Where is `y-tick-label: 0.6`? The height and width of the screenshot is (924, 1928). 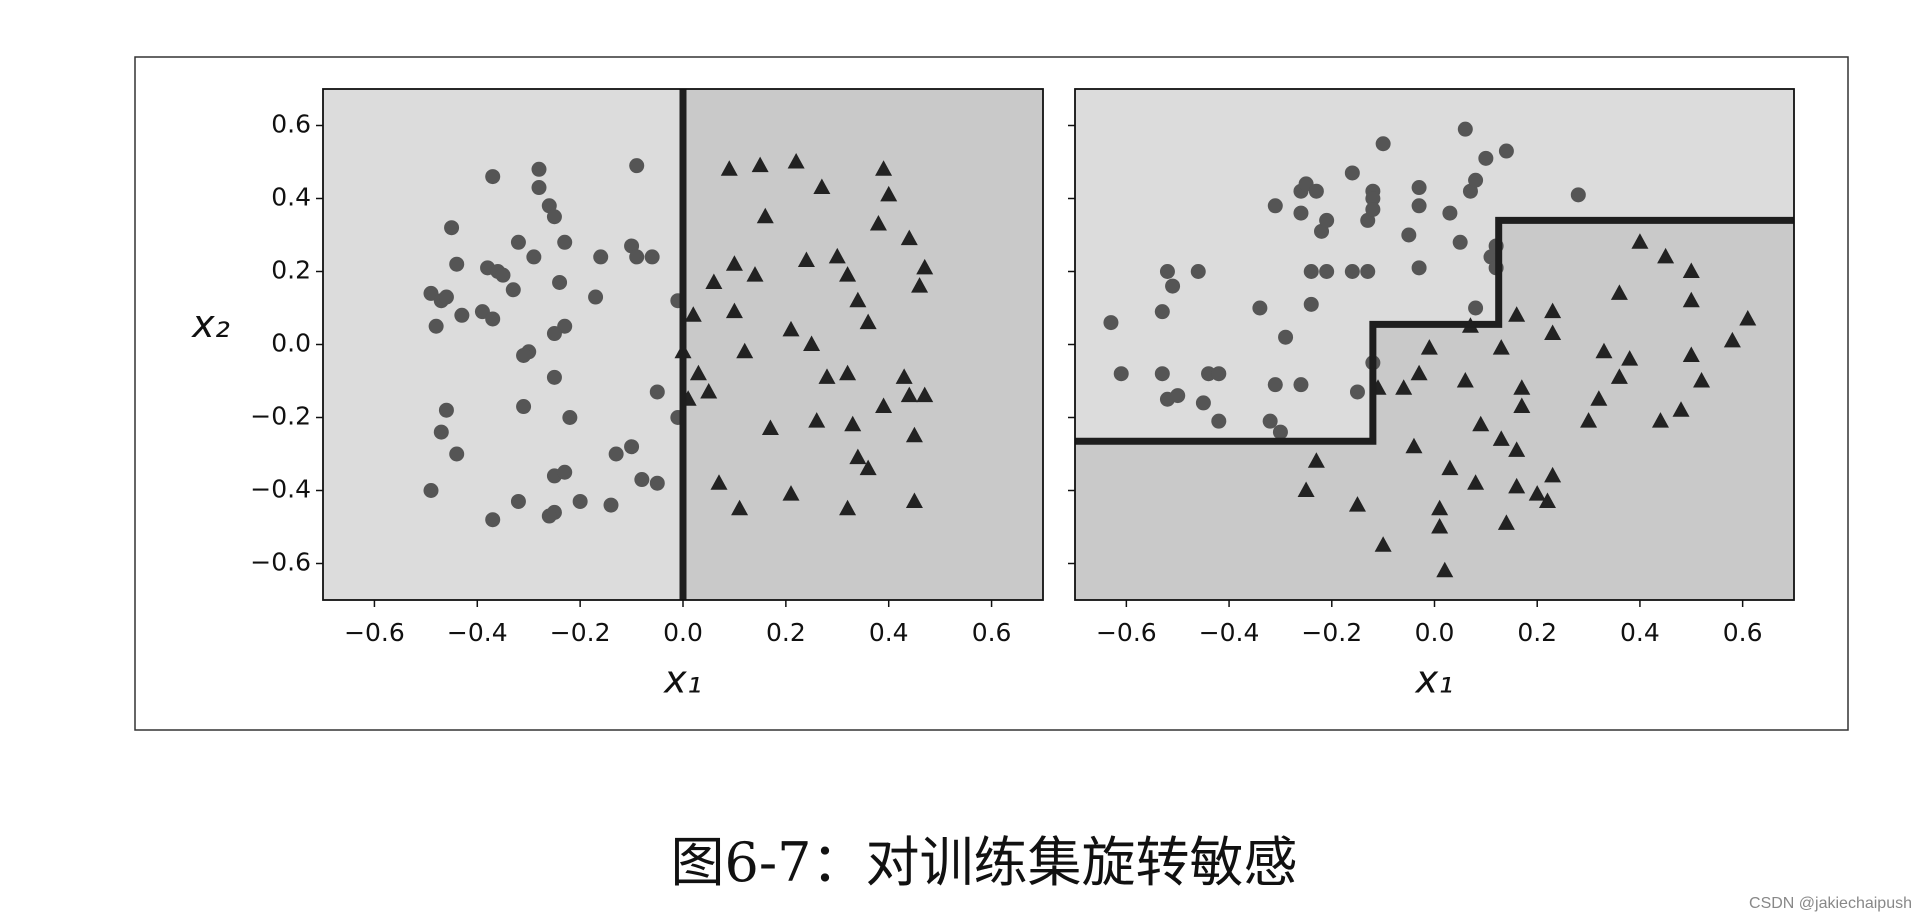
y-tick-label: 0.6 is located at coordinates (291, 124).